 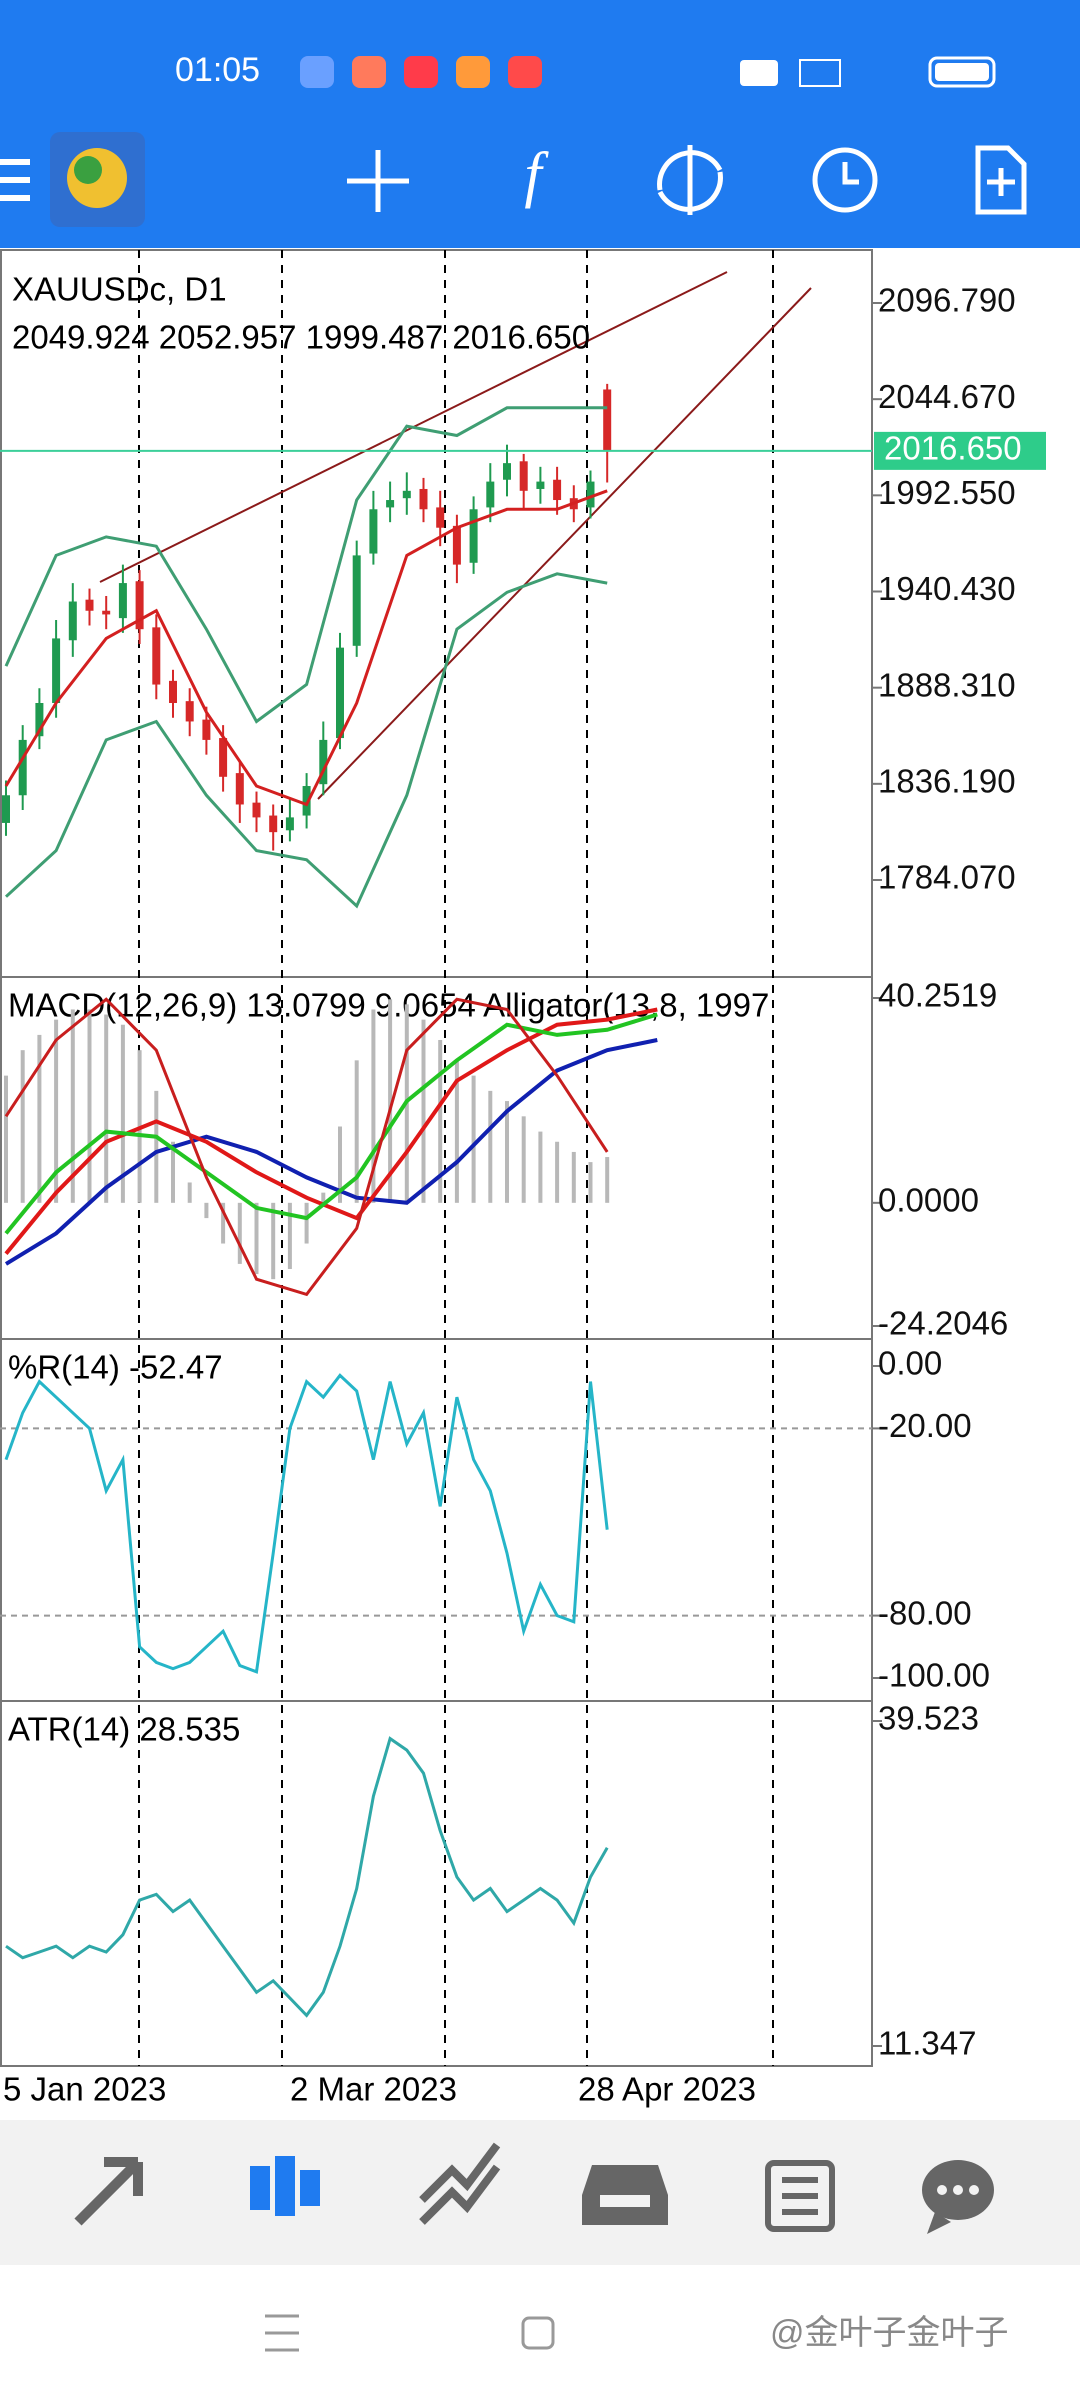 What do you see at coordinates (648, 72) in the screenshot?
I see `status-icons` at bounding box center [648, 72].